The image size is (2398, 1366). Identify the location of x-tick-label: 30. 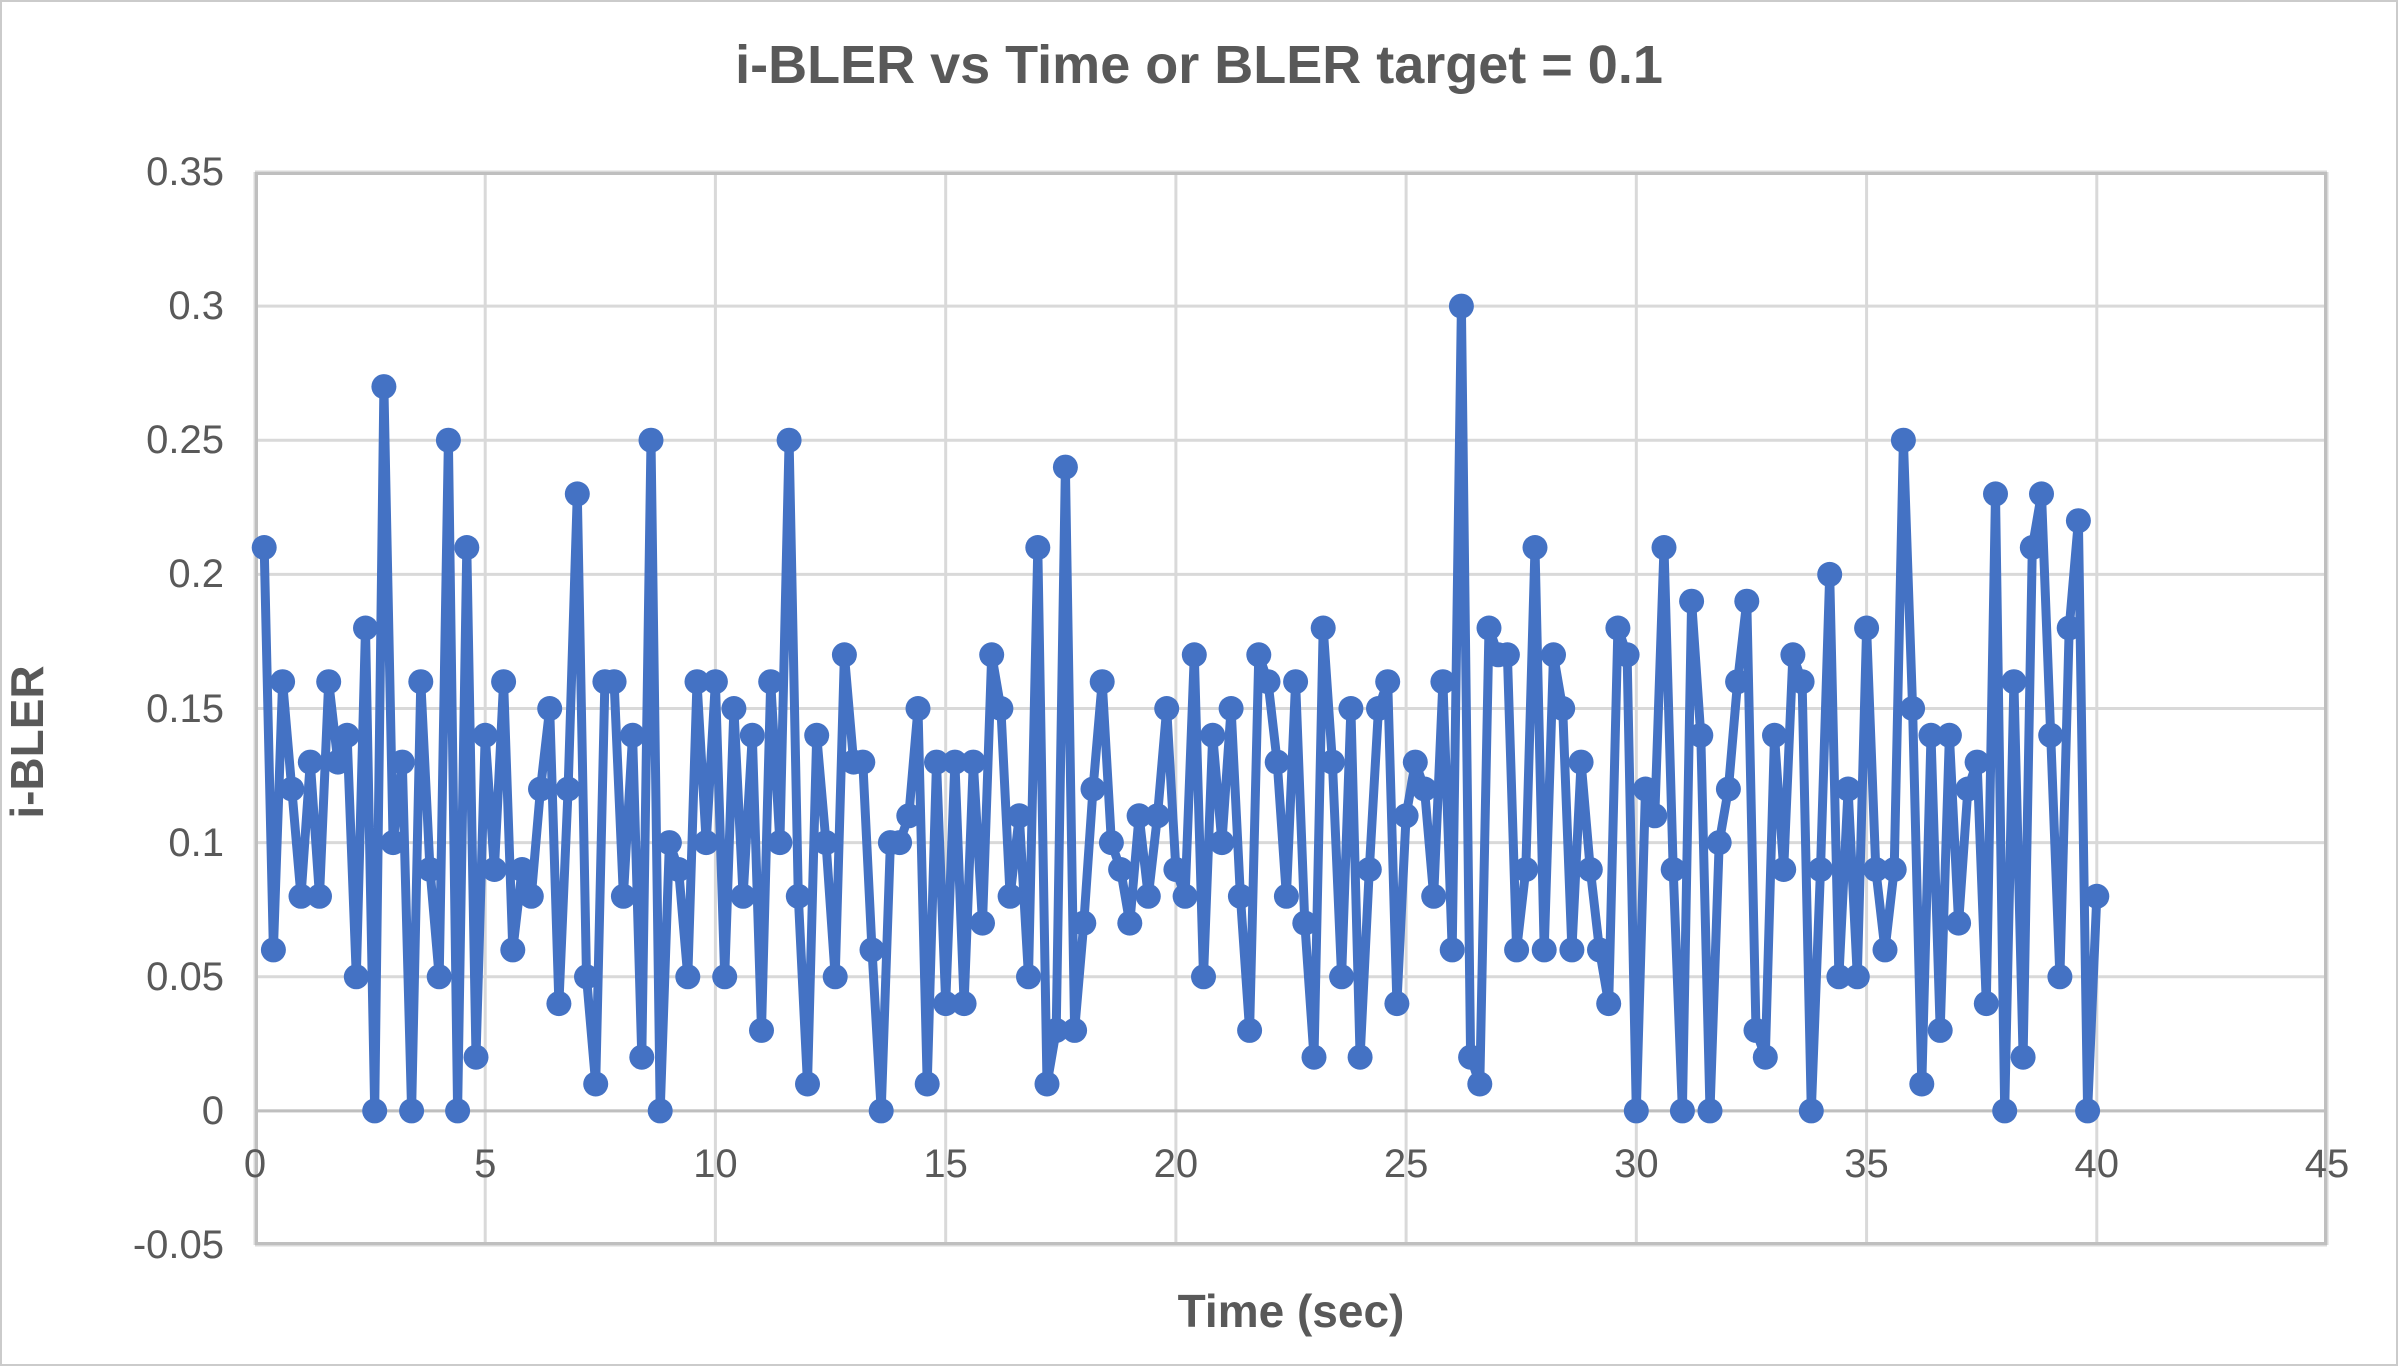
(1636, 1164).